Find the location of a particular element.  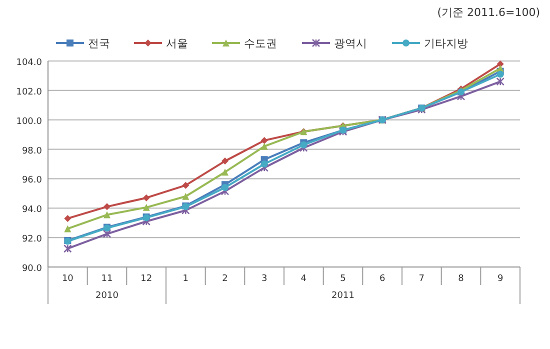

xtick: 1 is located at coordinates (185, 279).